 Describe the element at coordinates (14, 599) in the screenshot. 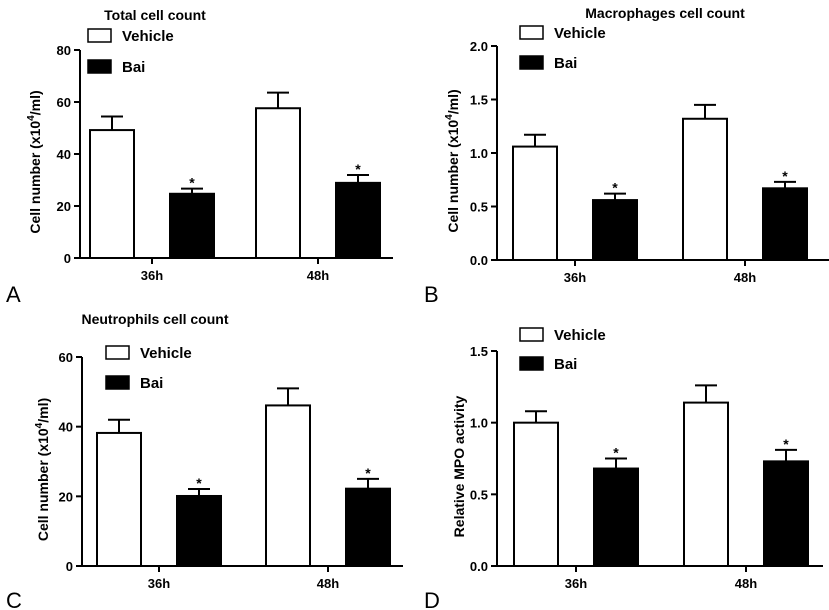

I see `panel-label: C` at that location.